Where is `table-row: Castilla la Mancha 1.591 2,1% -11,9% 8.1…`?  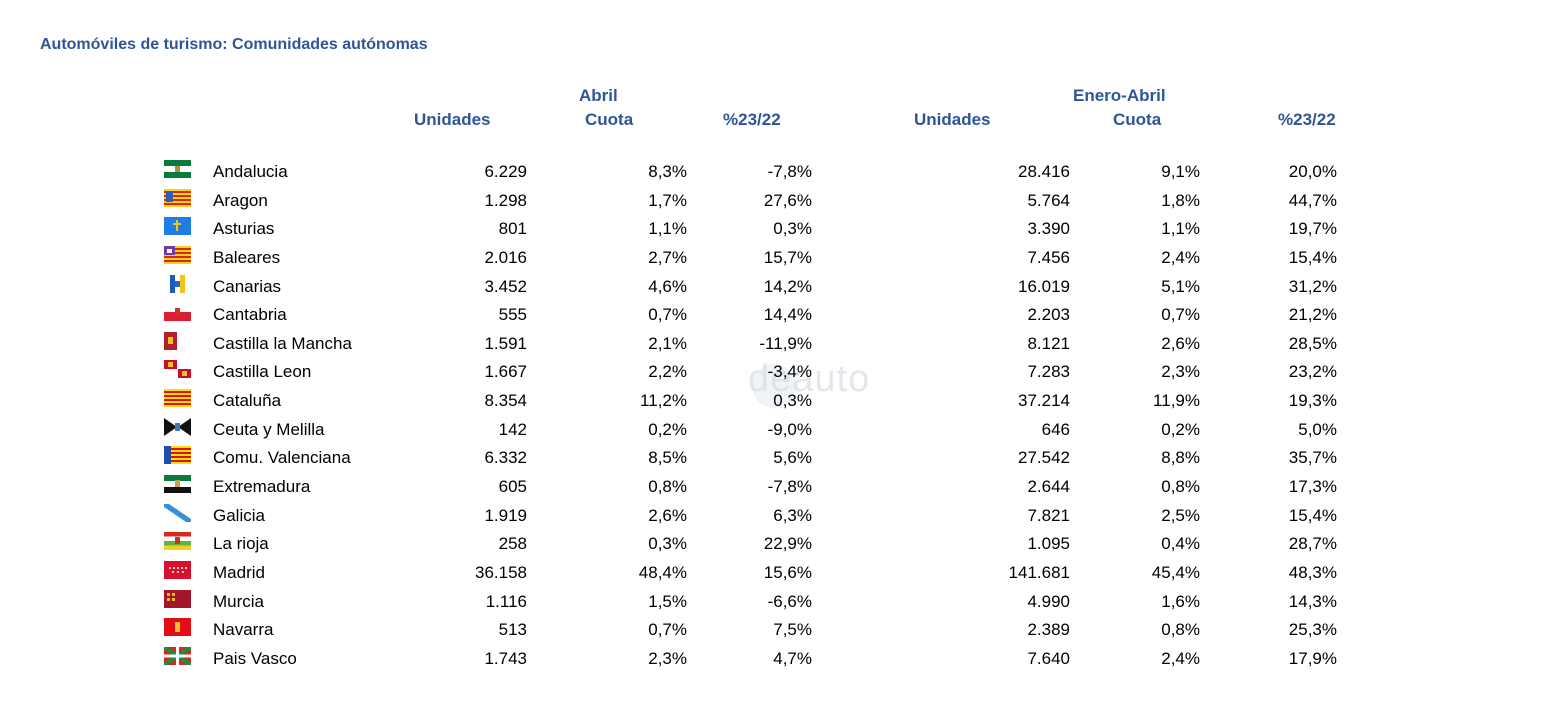 table-row: Castilla la Mancha 1.591 2,1% -11,9% 8.1… is located at coordinates (775, 344).